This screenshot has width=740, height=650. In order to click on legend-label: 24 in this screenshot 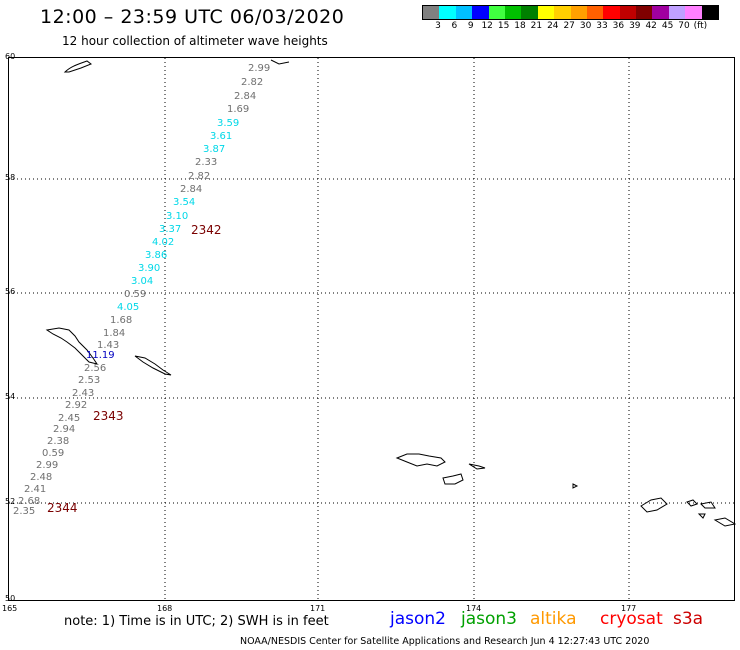, I will do `click(553, 26)`.